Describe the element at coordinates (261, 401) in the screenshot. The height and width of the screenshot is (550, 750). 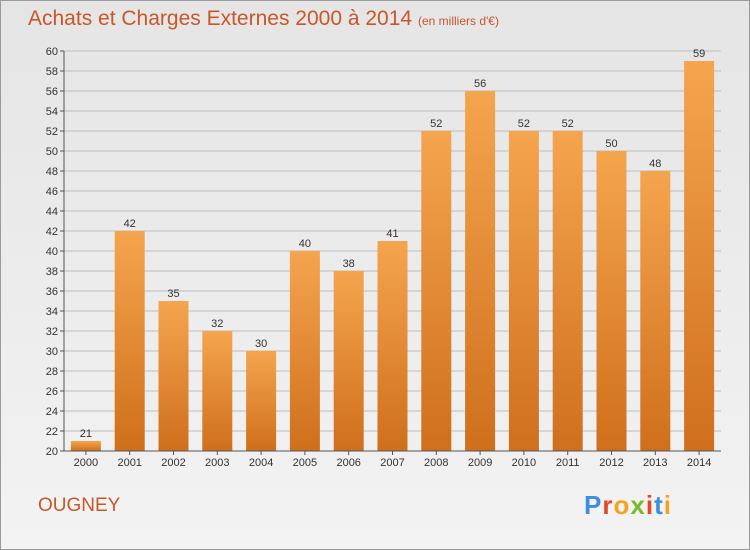
I see `bar-2004` at that location.